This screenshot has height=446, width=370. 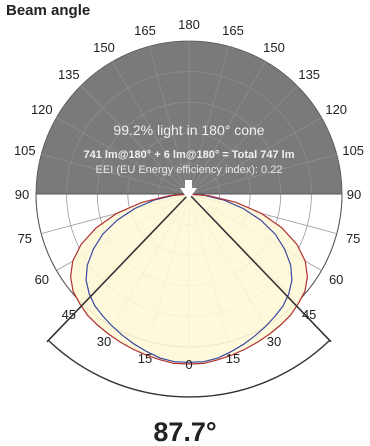 I want to click on lumen-text: 741 lm@180° + 6 lm@180° = Total 747 lm, so click(x=188, y=155).